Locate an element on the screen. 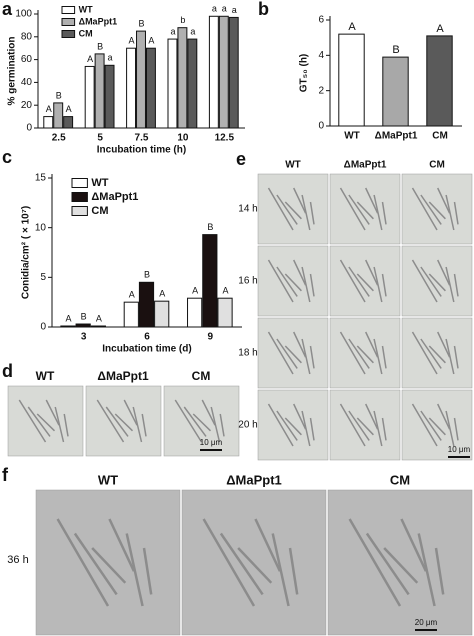 This screenshot has height=636, width=474. y-tick-label: 10 is located at coordinates (41, 227).